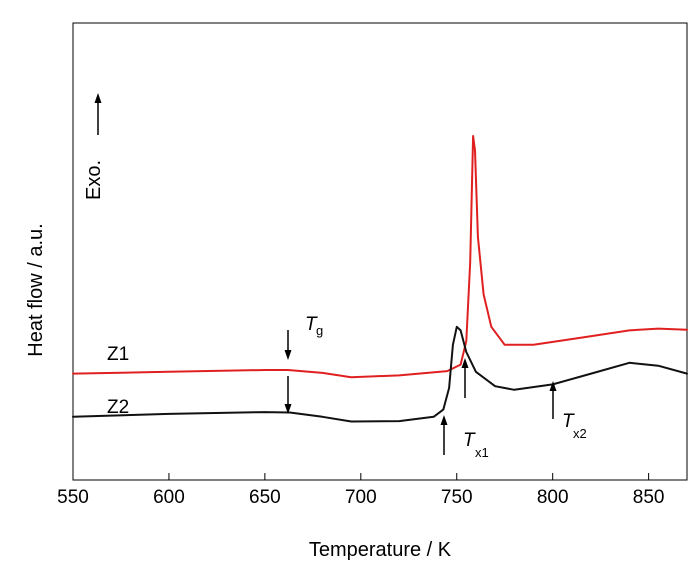  What do you see at coordinates (118, 407) in the screenshot?
I see `series-label-z2: Z2` at bounding box center [118, 407].